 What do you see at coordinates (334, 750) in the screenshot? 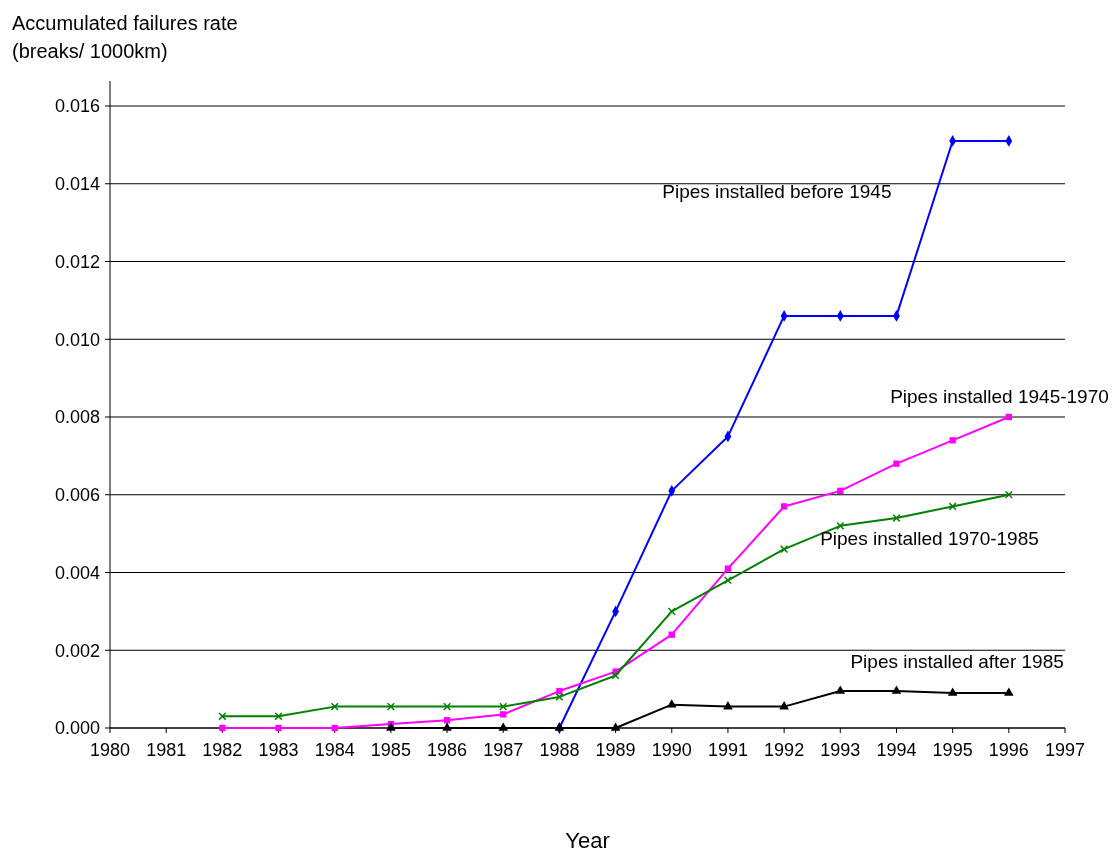
I see `x-tick-label: 1984` at bounding box center [334, 750].